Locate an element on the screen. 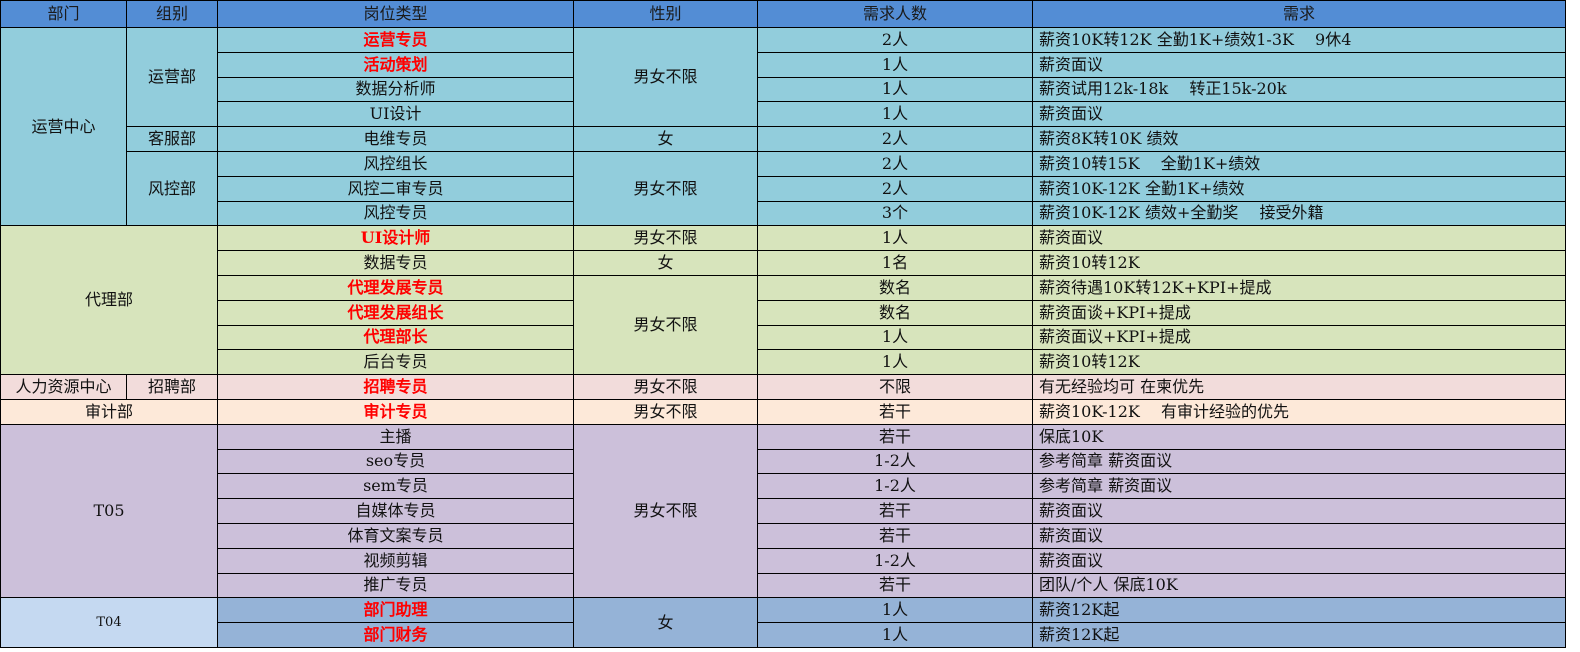 This screenshot has height=652, width=1580. position-cell: 招聘专员 is located at coordinates (395, 387).